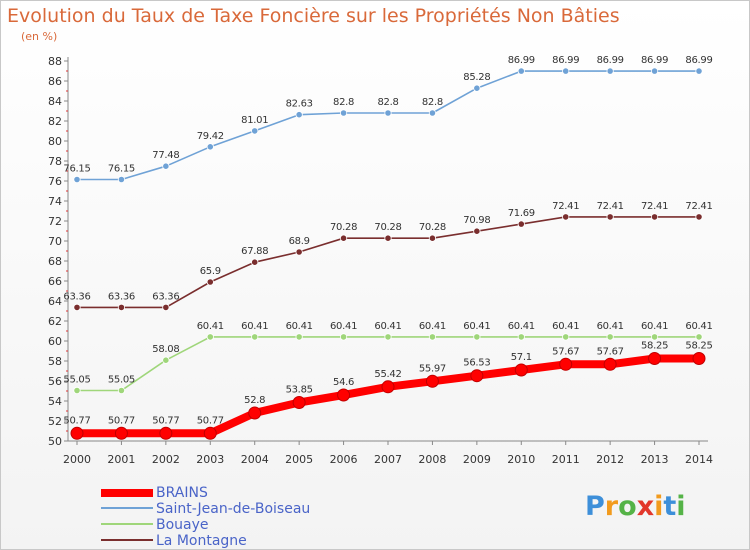 This screenshot has width=750, height=550. What do you see at coordinates (76, 296) in the screenshot?
I see `data-label: 63.36` at bounding box center [76, 296].